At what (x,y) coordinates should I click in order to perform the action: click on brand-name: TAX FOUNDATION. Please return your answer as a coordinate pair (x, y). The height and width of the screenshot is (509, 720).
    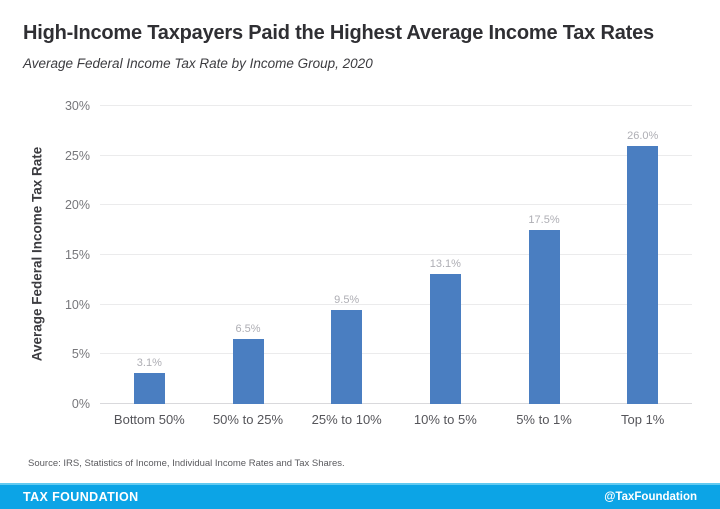
    Looking at the image, I should click on (81, 497).